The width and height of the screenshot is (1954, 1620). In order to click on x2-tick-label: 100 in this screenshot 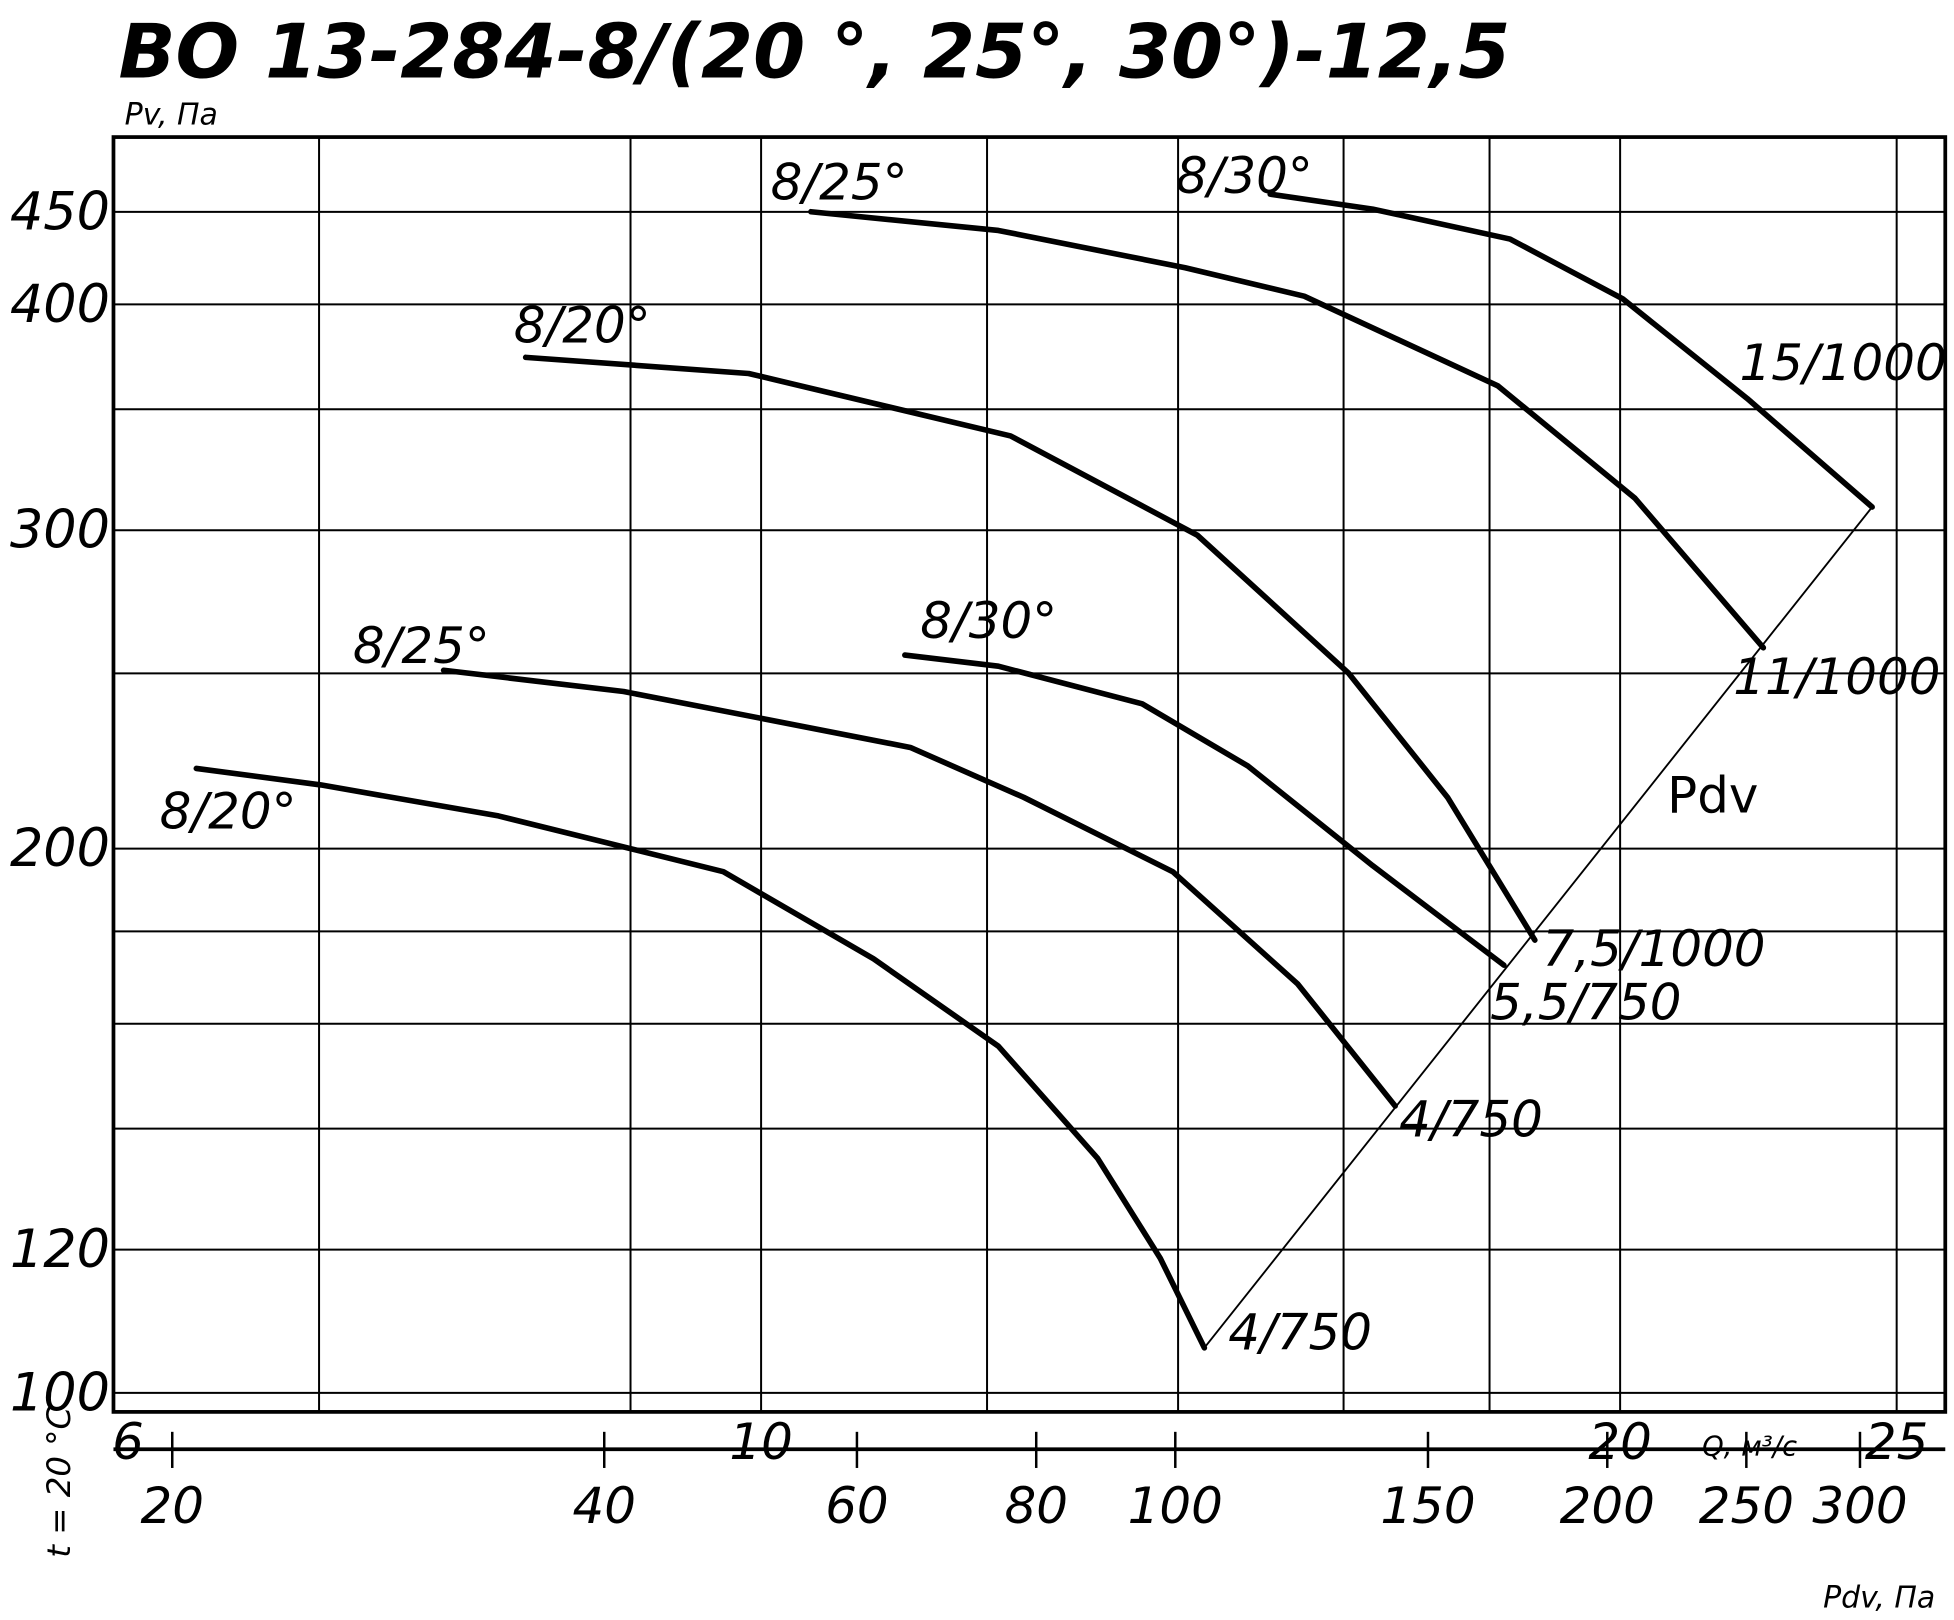, I will do `click(1175, 1506)`.